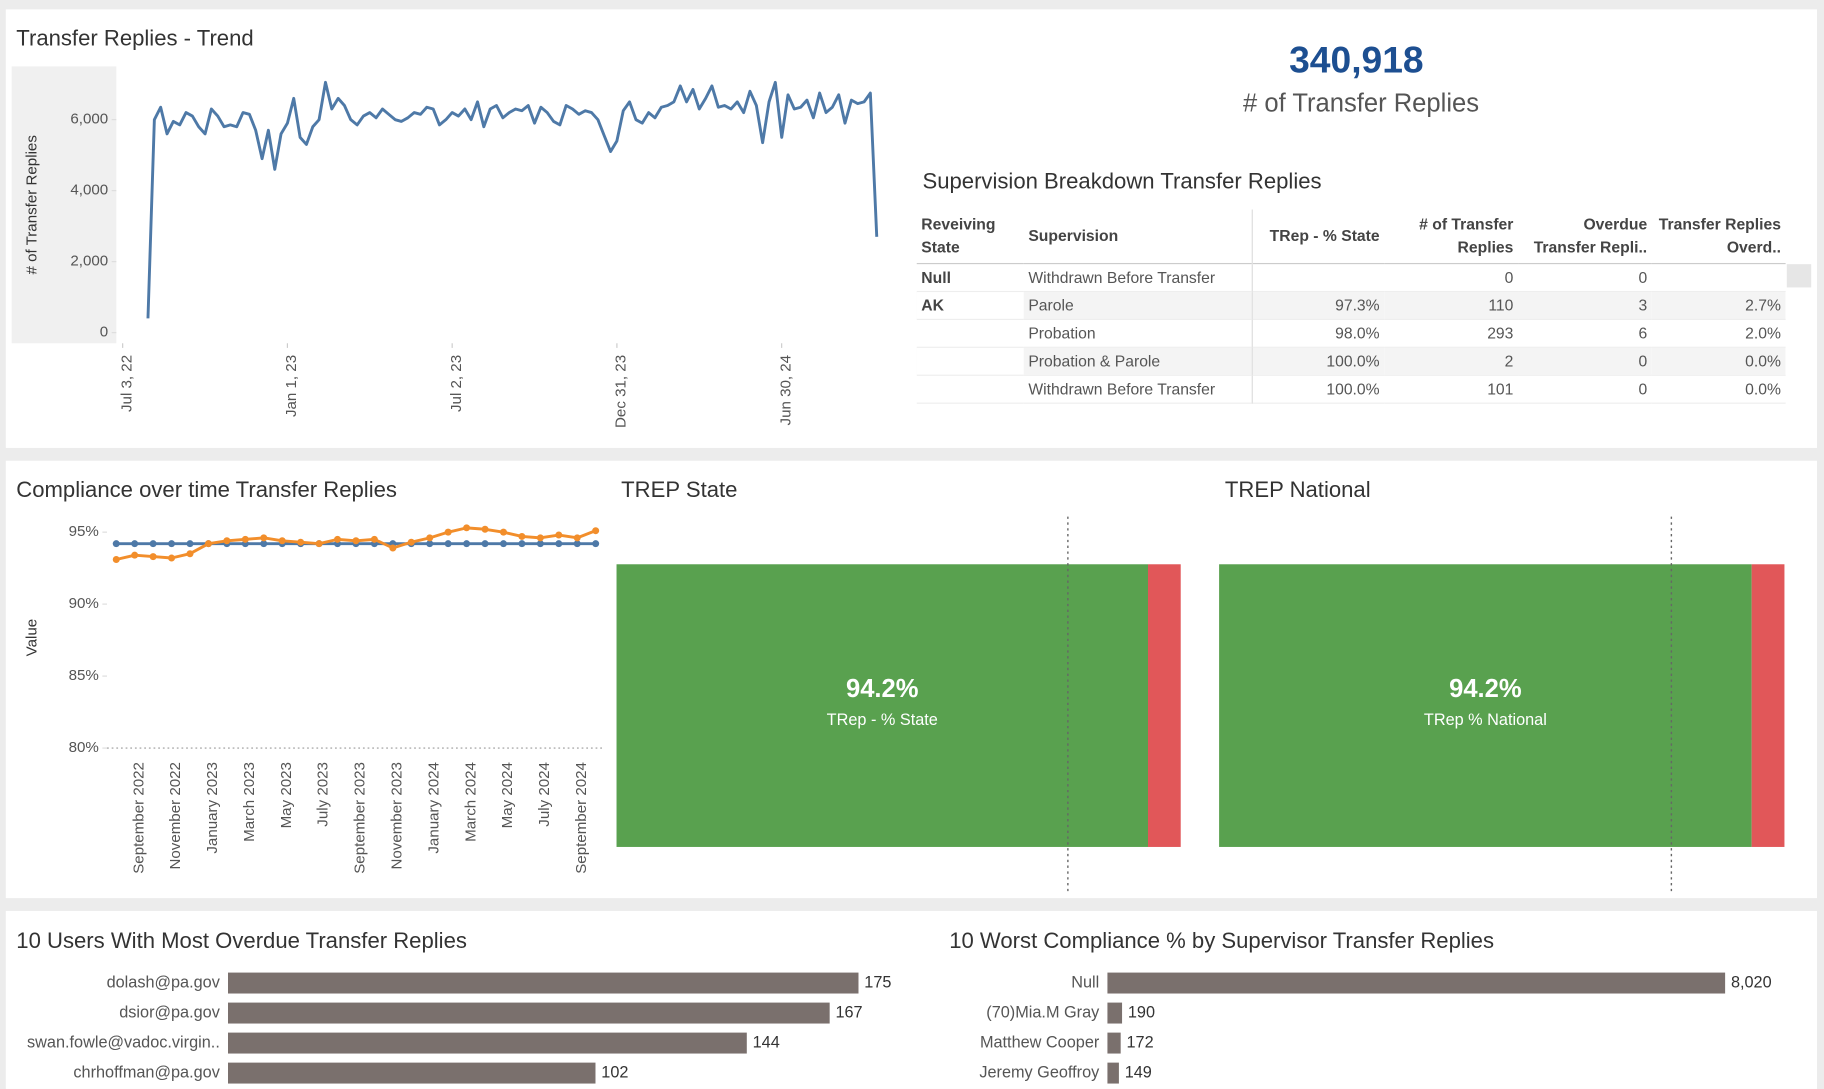 Image resolution: width=1824 pixels, height=1089 pixels. What do you see at coordinates (396, 816) in the screenshot?
I see `x-tick-label: November 2023` at bounding box center [396, 816].